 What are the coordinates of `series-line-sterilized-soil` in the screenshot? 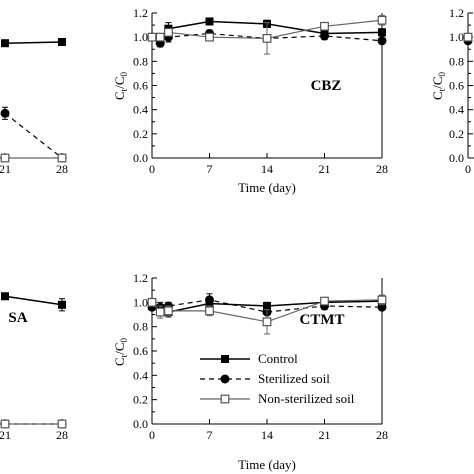 It's located at (33, 135).